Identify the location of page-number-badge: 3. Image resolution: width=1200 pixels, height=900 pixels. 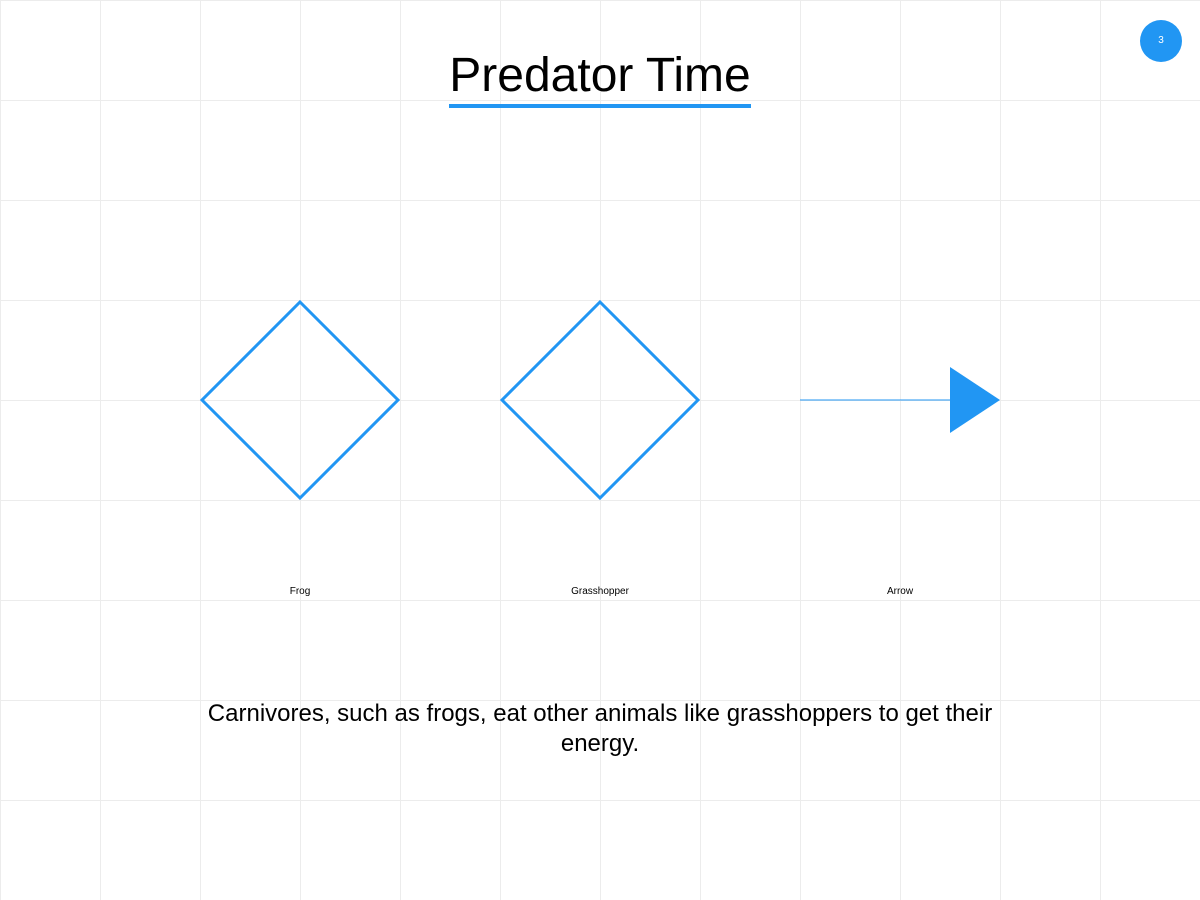
(1161, 41).